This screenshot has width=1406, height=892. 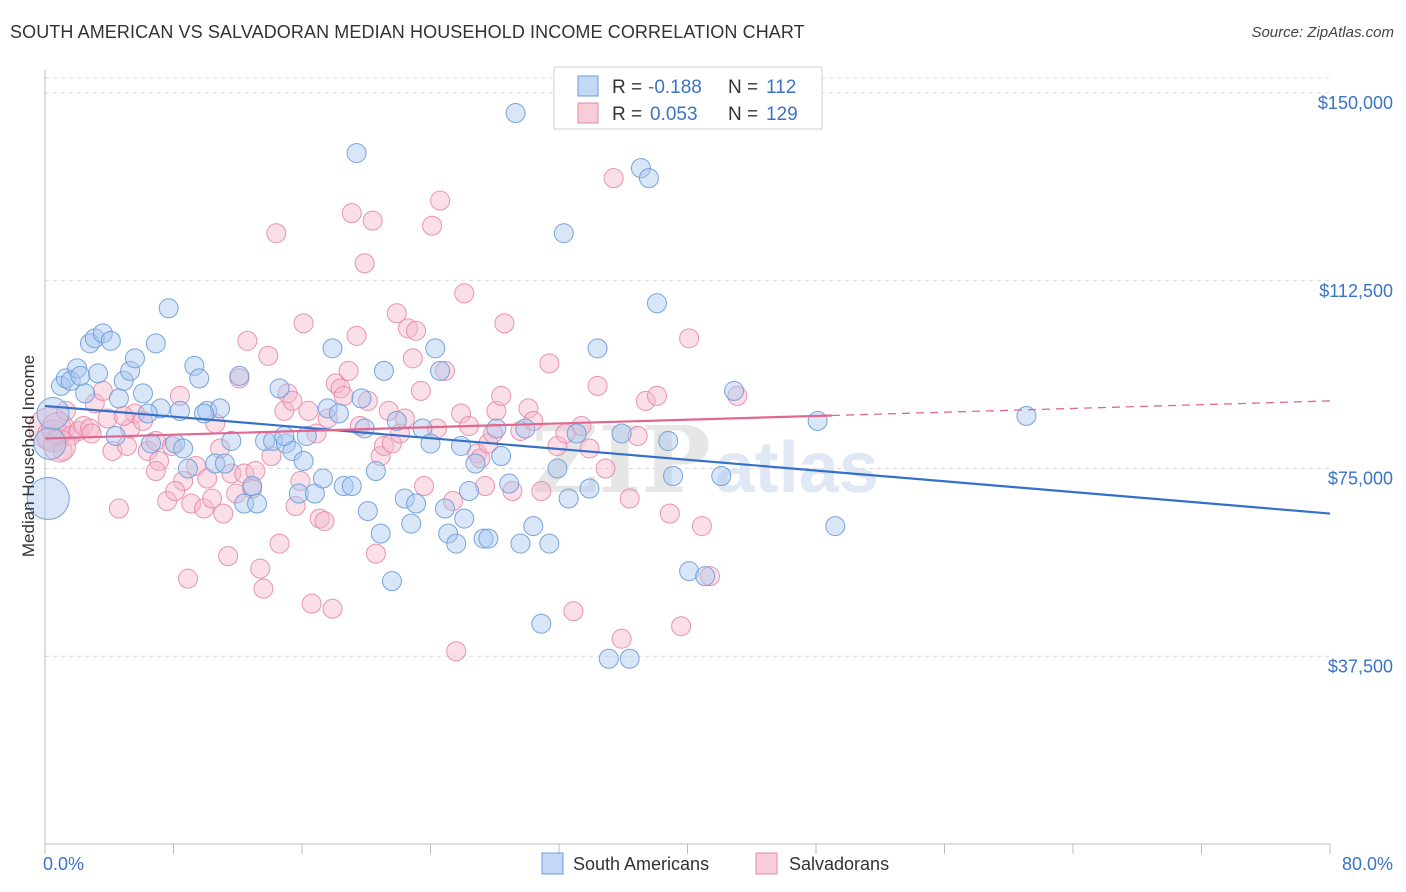 What do you see at coordinates (743, 87) in the screenshot?
I see `legend-n-label-blue: N =` at bounding box center [743, 87].